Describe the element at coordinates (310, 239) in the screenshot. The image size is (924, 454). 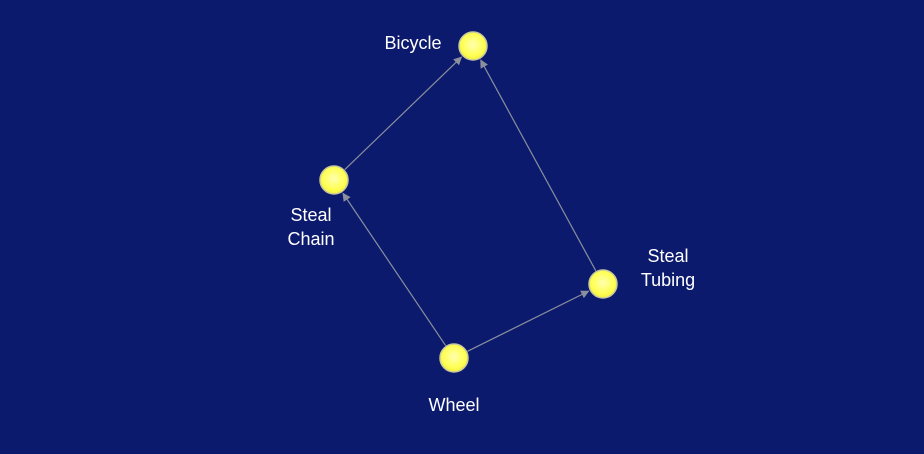
I see `node-label-line: Chain` at that location.